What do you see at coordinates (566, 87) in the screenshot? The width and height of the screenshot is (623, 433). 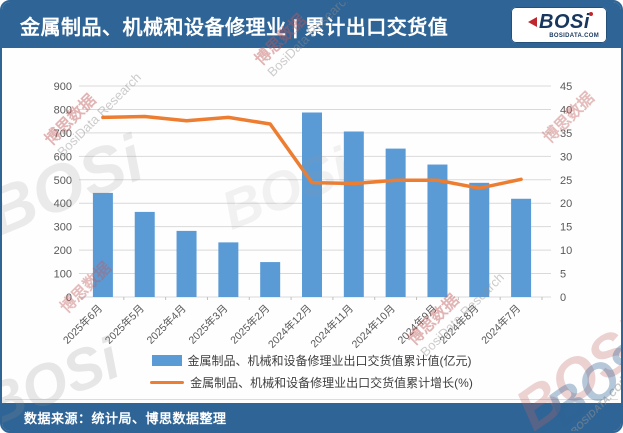 I see `right-axis-tick: 45` at bounding box center [566, 87].